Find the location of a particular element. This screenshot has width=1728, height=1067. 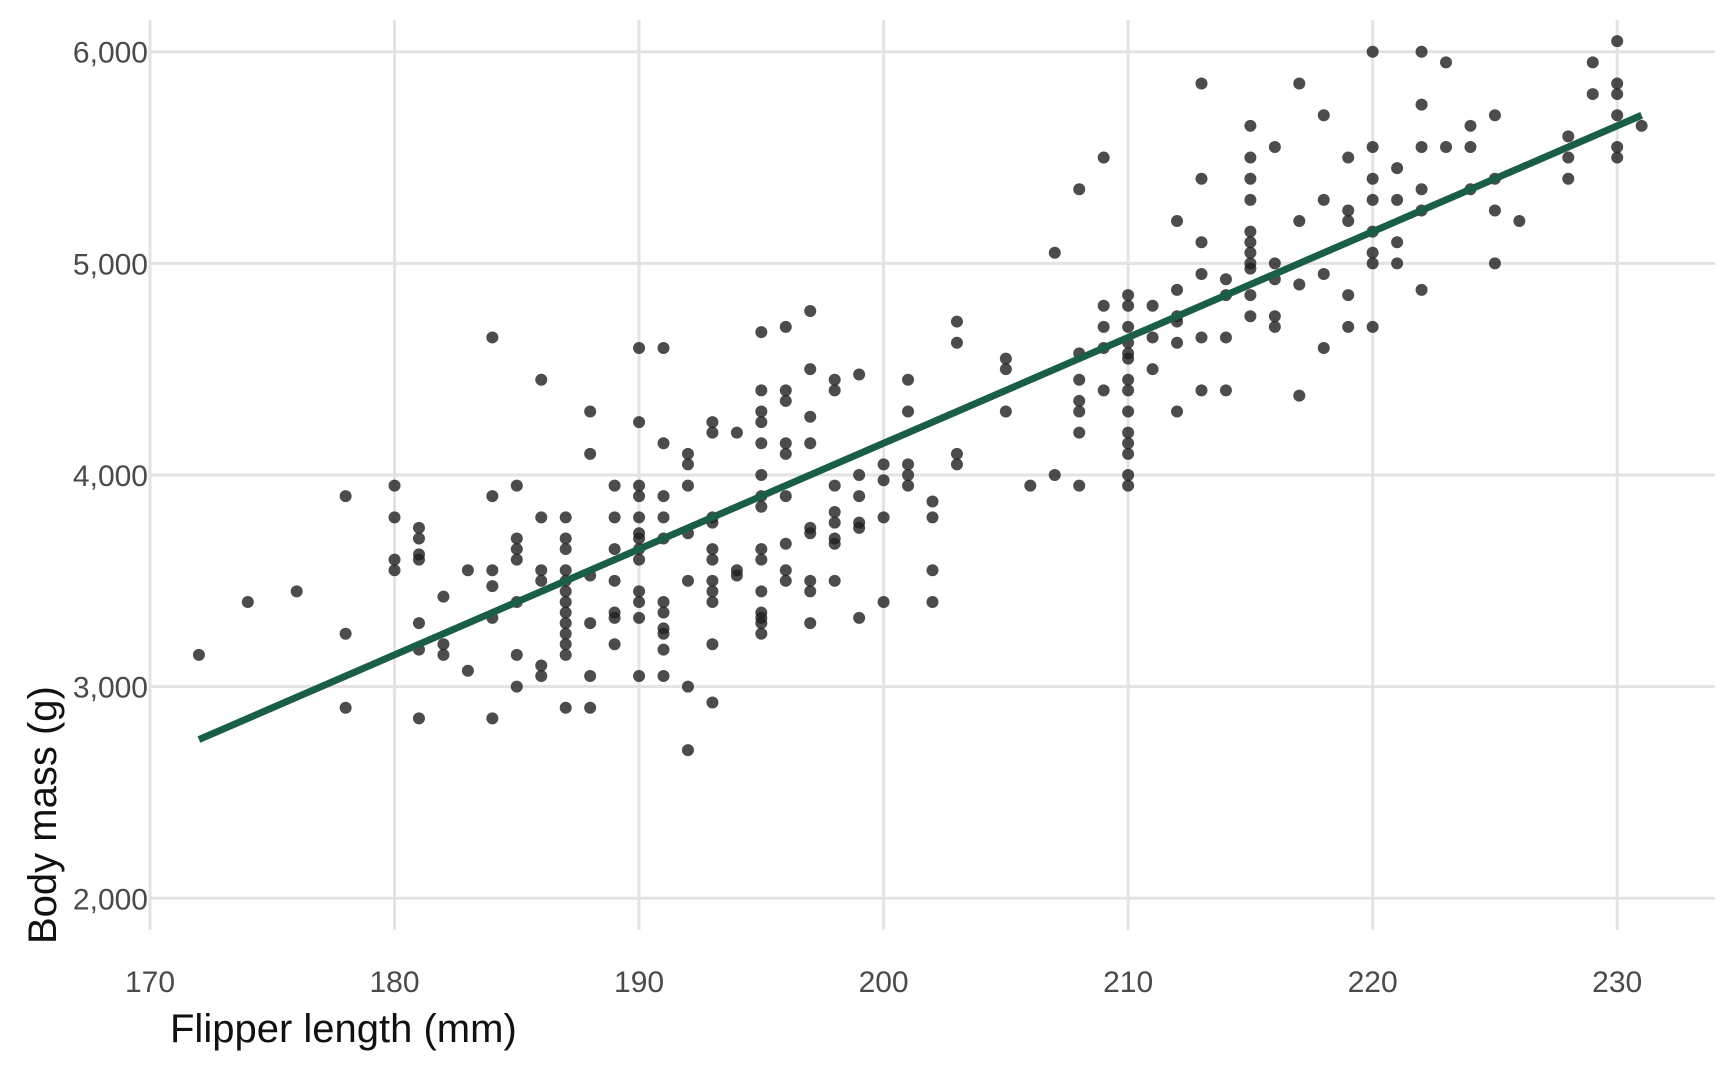

y-axis-label: Body mass (g) is located at coordinates (43, 815).